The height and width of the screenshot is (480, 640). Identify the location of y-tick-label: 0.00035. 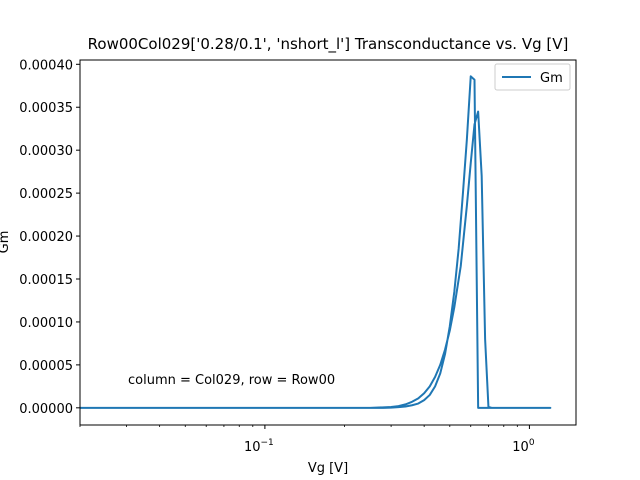
(46, 108).